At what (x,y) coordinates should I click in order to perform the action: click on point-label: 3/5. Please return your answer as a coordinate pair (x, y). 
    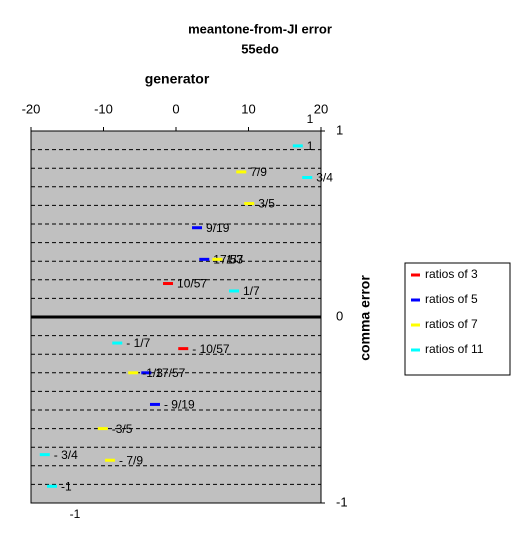
    Looking at the image, I should click on (266, 204).